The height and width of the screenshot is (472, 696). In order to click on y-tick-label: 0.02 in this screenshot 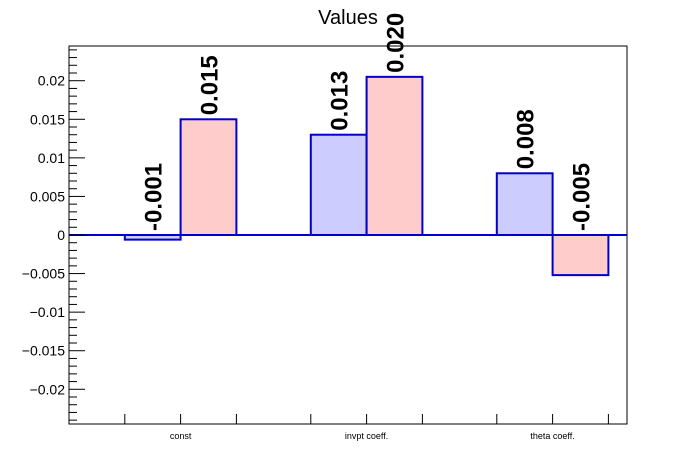, I will do `click(51, 81)`.